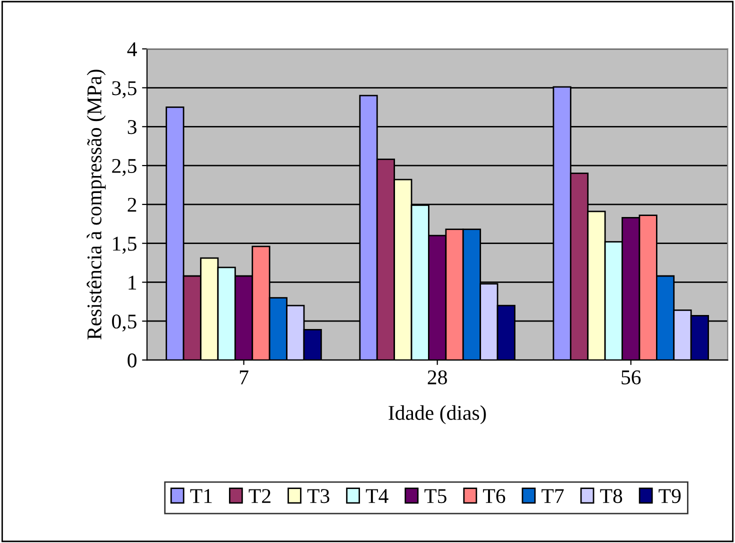 The image size is (735, 543). Describe the element at coordinates (553, 496) in the screenshot. I see `legend-label: T7` at that location.